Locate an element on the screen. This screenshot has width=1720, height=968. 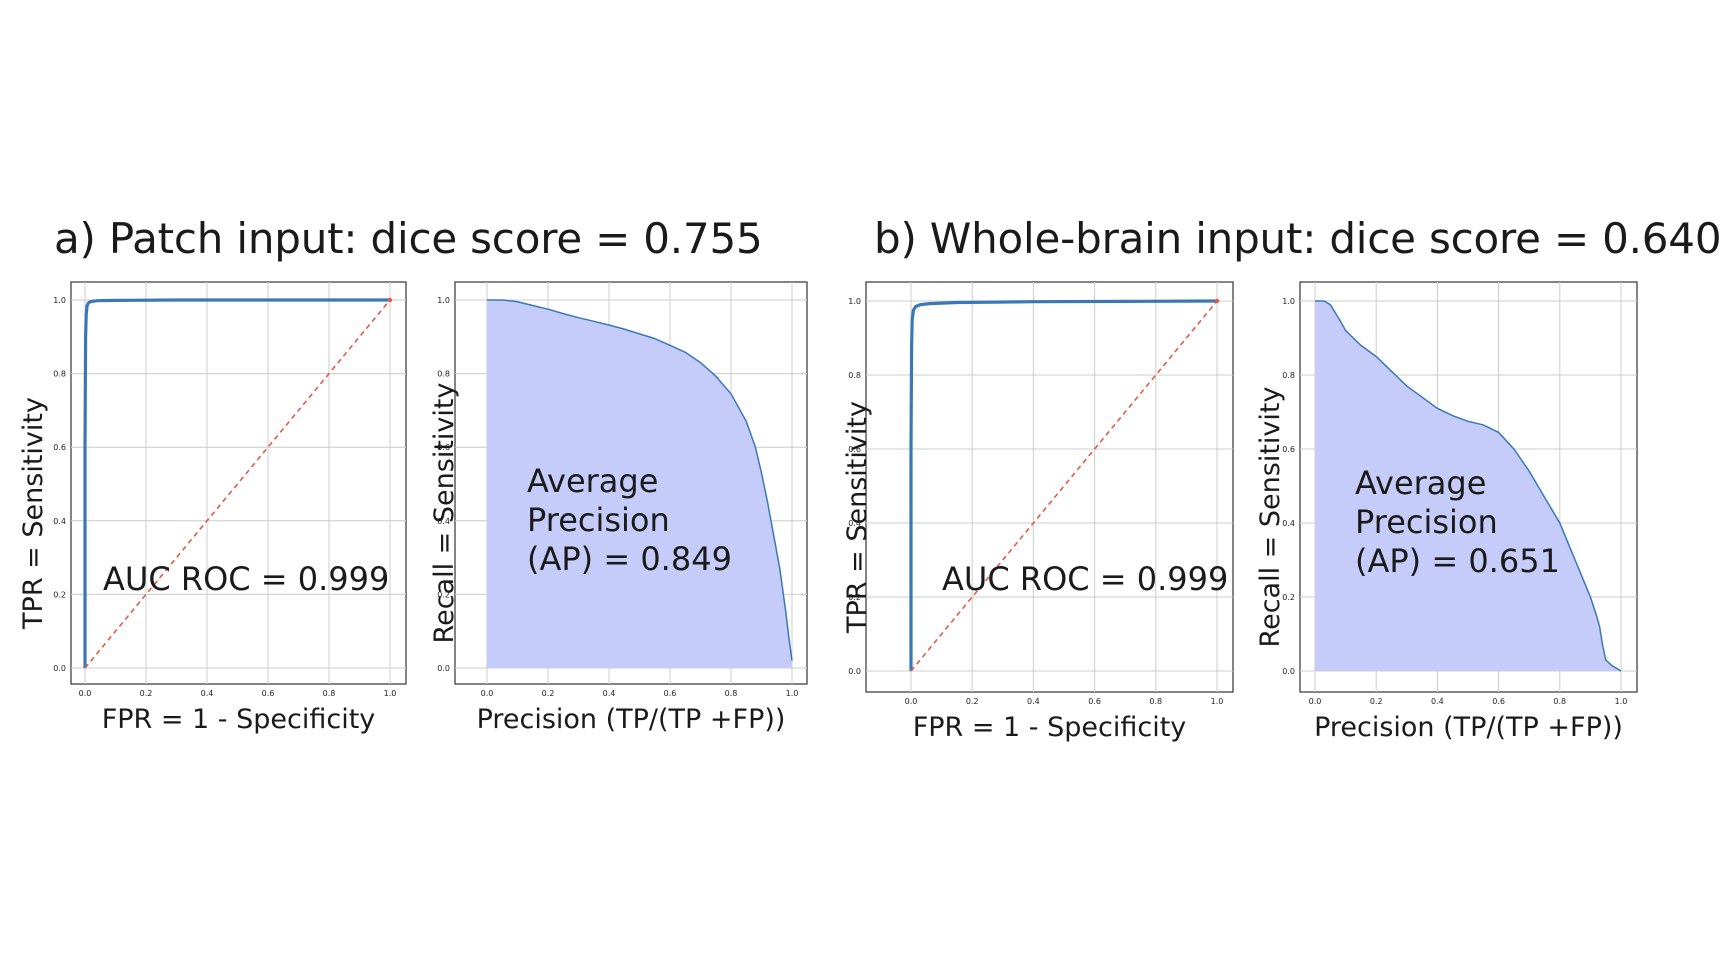
roc-b-ytick-label: 0.2 is located at coordinates (854, 597).